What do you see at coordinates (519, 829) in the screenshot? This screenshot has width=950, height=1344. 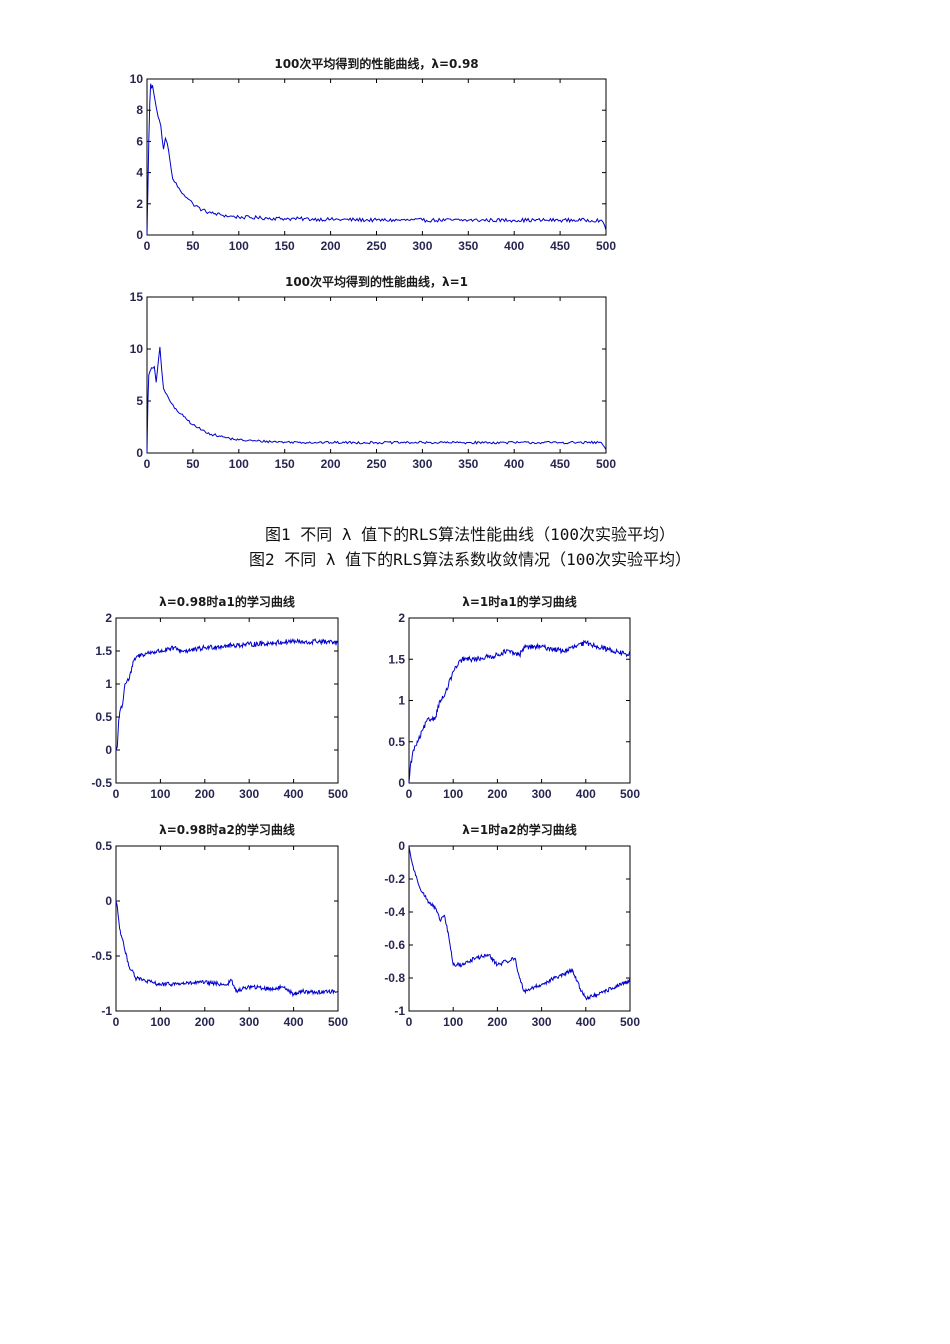 I see `chart-title: λ=1时a2的学习曲线` at bounding box center [519, 829].